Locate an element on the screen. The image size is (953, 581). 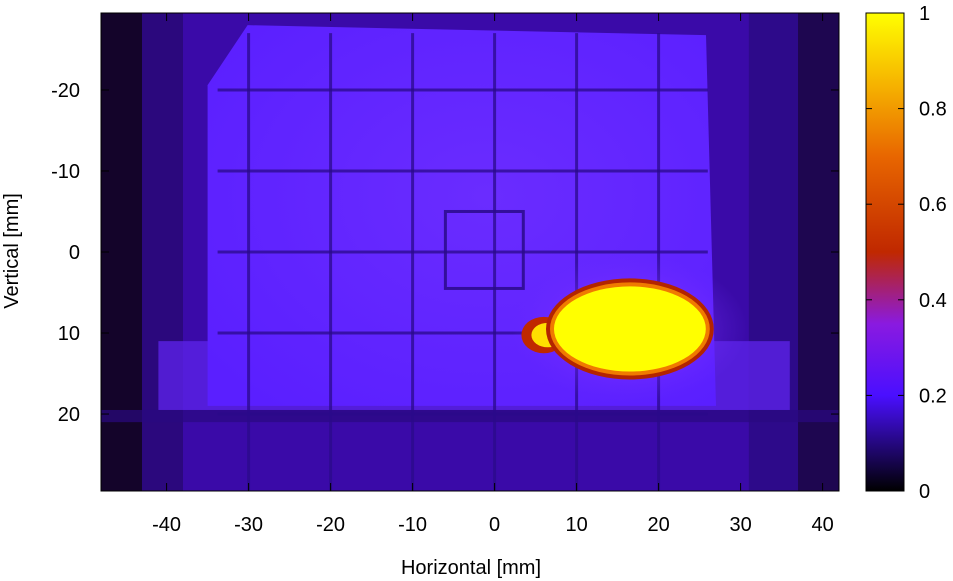
hot-spot-core is located at coordinates (630, 329).